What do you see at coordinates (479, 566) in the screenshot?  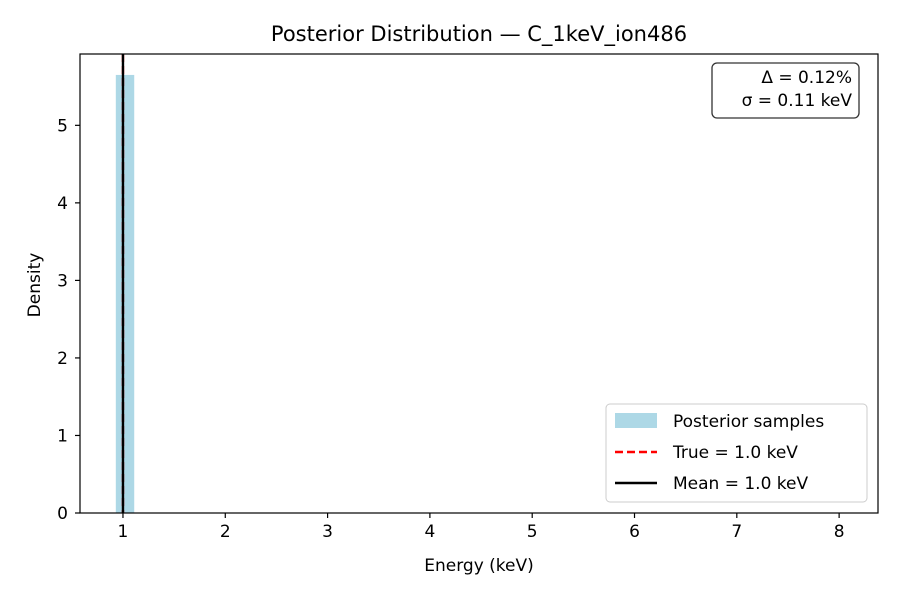 I see `x-axis-label: Energy (keV)` at bounding box center [479, 566].